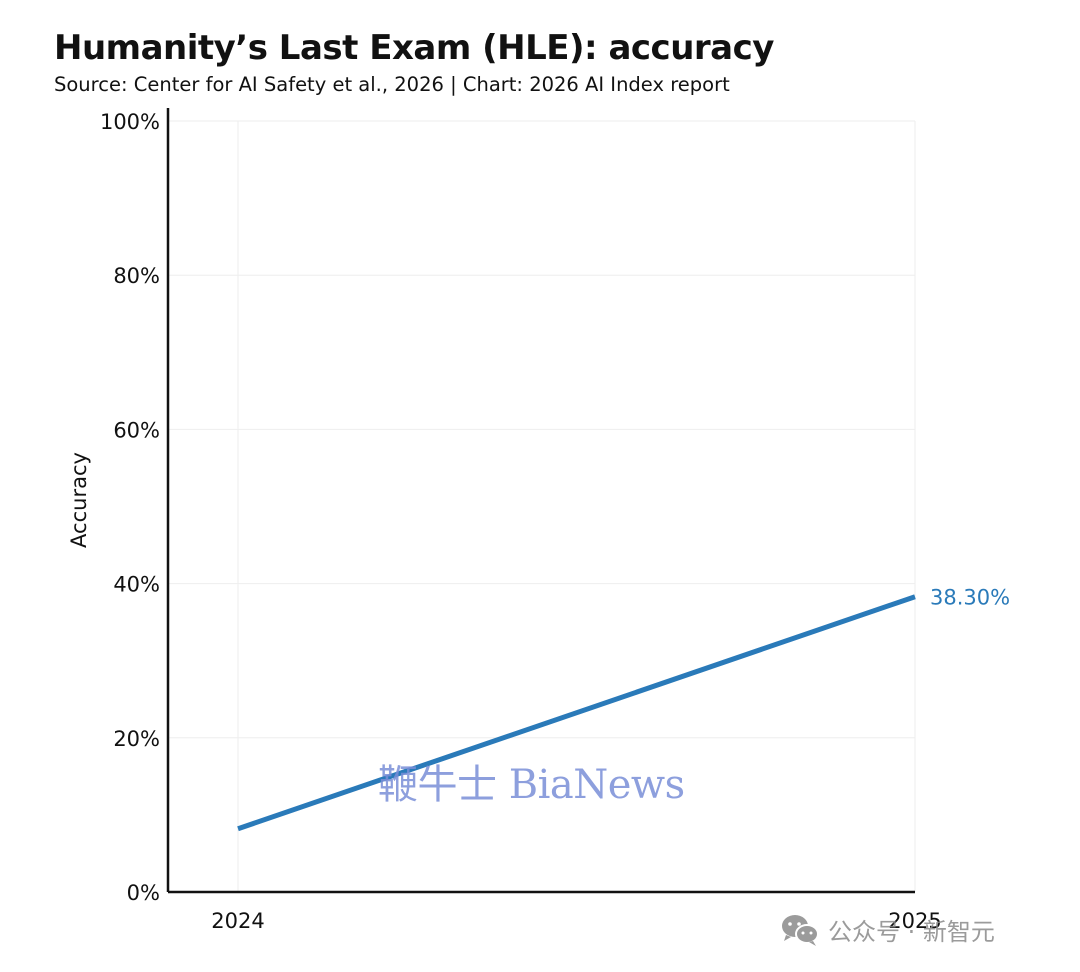 The height and width of the screenshot is (972, 1080). I want to click on wechat-watermark-text: 公众号 · 新智元, so click(911, 932).